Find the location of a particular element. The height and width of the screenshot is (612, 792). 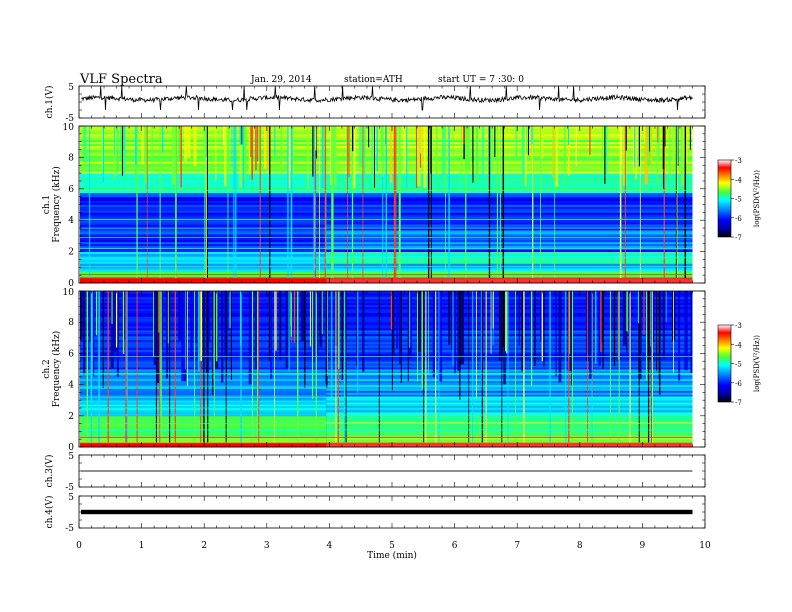

y-axis-label: ch.4(V) is located at coordinates (49, 512).